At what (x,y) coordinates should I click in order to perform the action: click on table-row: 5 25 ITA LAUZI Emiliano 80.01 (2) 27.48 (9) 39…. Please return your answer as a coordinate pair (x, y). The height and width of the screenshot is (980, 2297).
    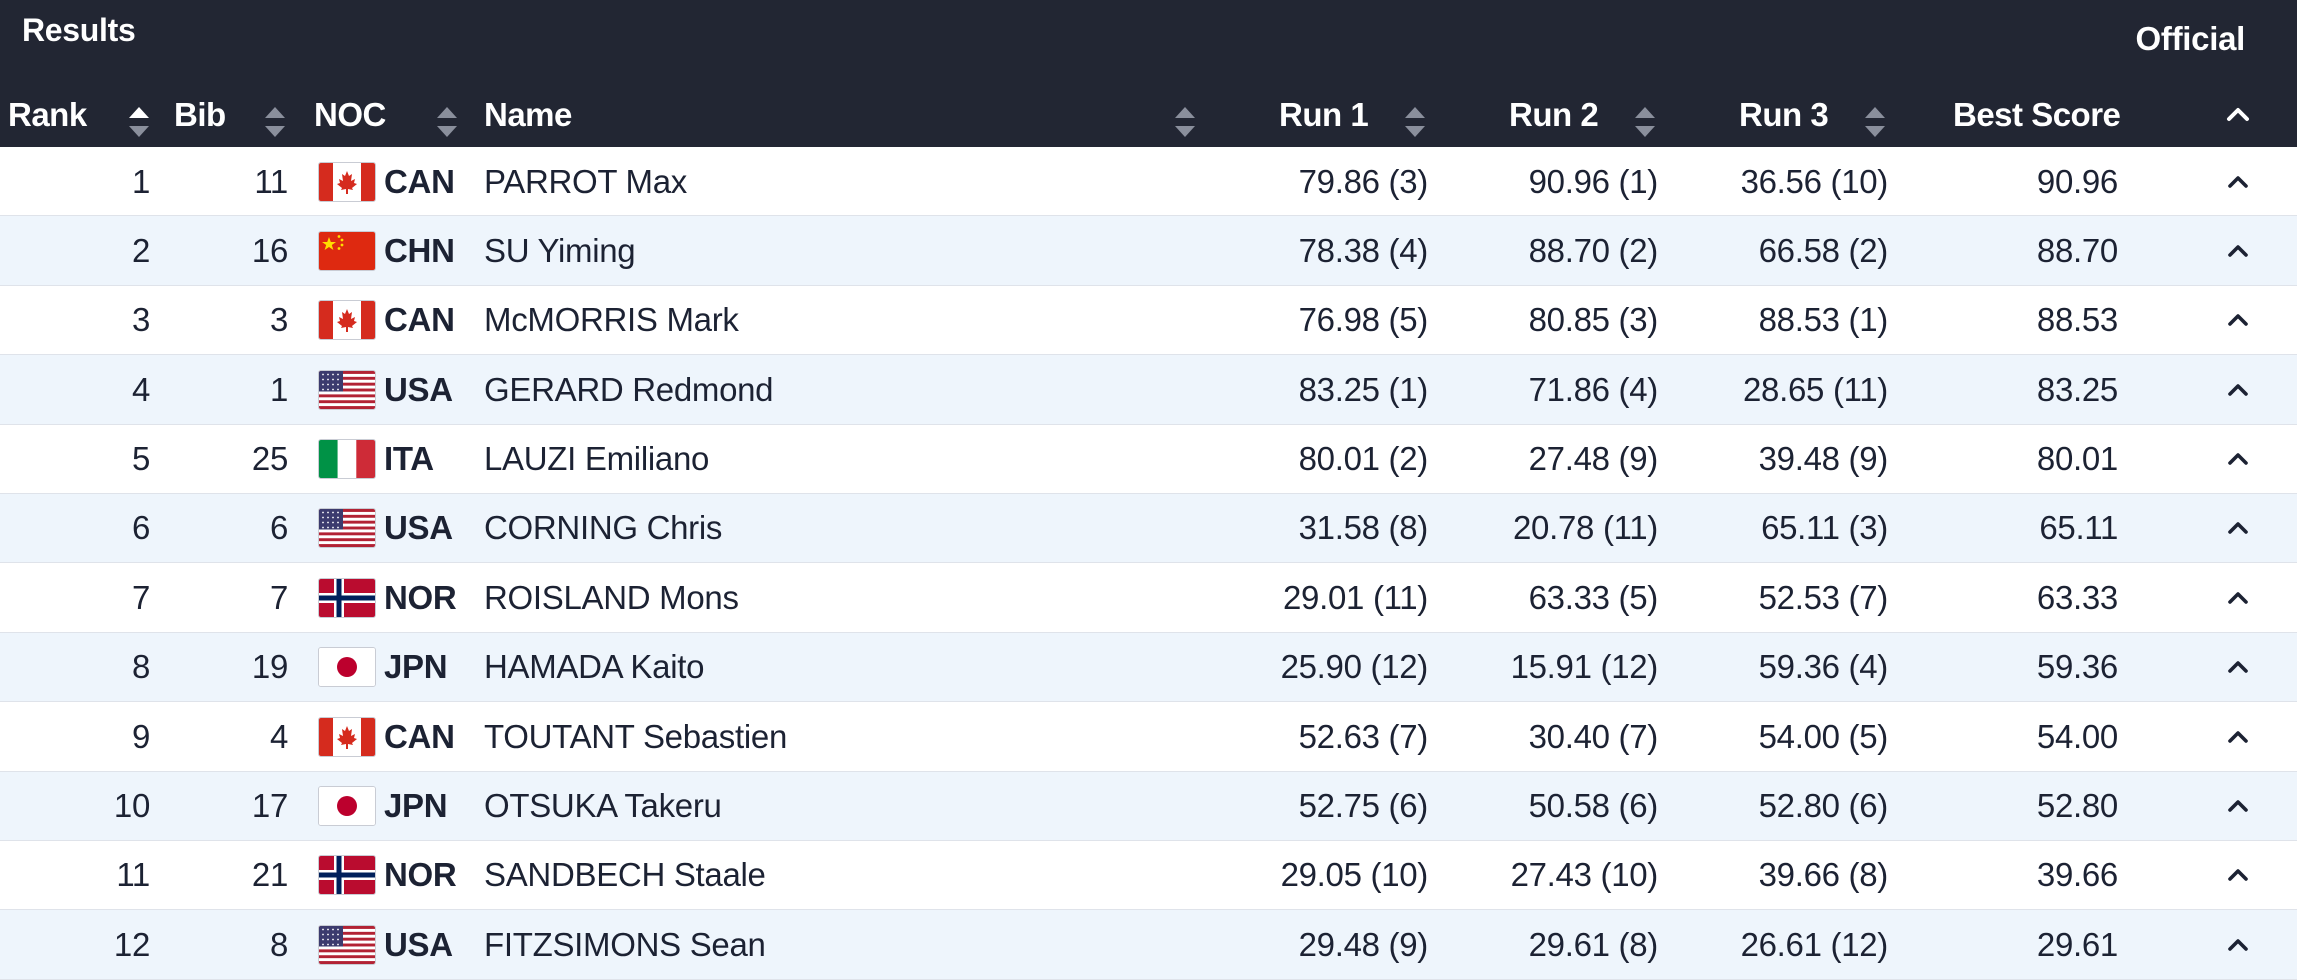
    Looking at the image, I should click on (1148, 459).